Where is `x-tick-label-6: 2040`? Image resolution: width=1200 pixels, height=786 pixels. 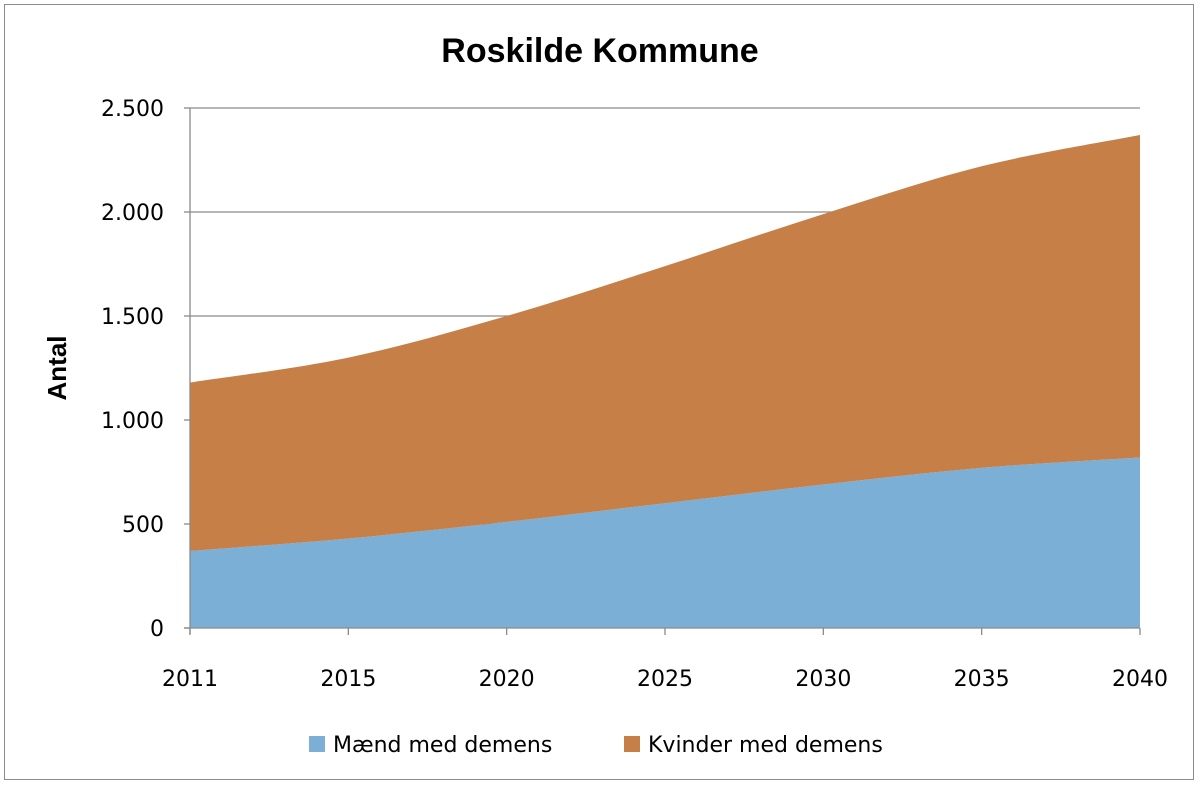
x-tick-label-6: 2040 is located at coordinates (1140, 679).